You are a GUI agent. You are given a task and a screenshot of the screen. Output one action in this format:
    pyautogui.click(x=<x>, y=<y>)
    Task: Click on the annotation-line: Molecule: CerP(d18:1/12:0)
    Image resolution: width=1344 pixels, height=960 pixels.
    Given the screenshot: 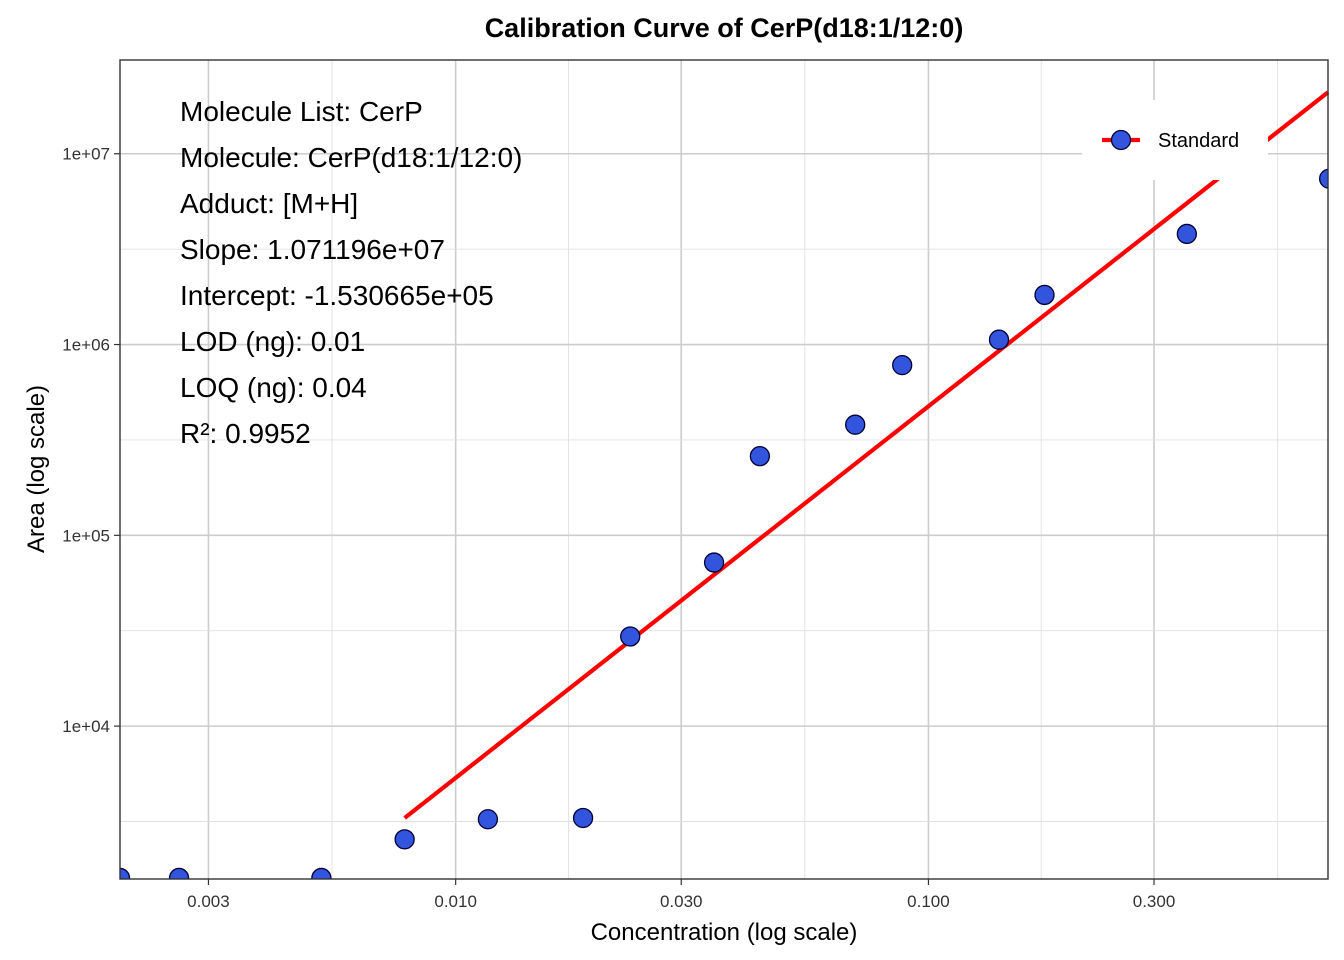 What is the action you would take?
    pyautogui.click(x=351, y=157)
    